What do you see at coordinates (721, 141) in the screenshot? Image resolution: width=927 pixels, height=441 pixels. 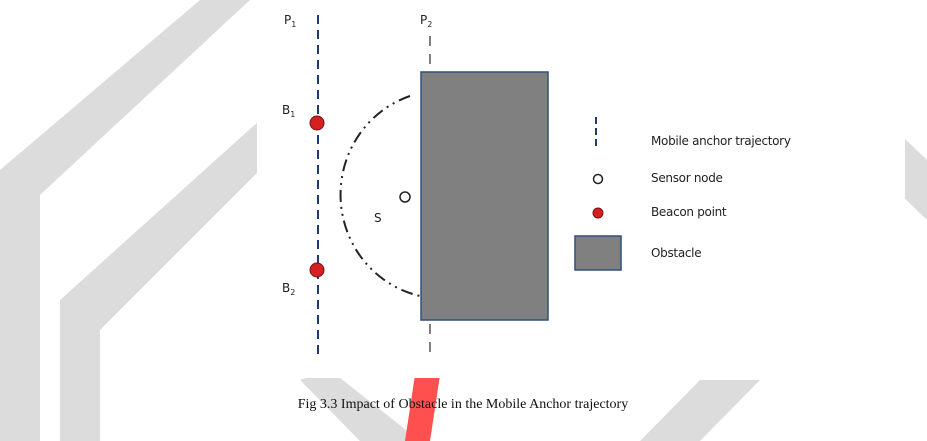 I see `legend-label: Mobile anchor trajectory` at bounding box center [721, 141].